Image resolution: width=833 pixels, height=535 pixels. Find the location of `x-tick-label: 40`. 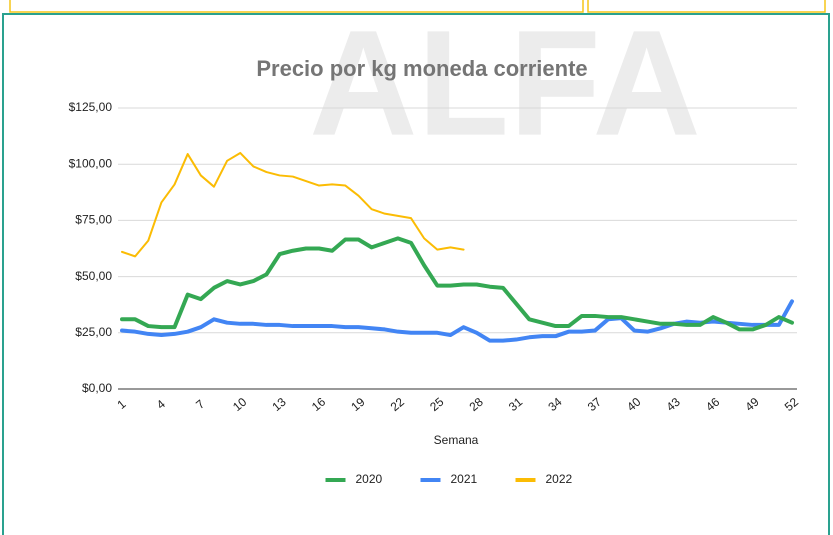

x-tick-label: 40 is located at coordinates (633, 405).